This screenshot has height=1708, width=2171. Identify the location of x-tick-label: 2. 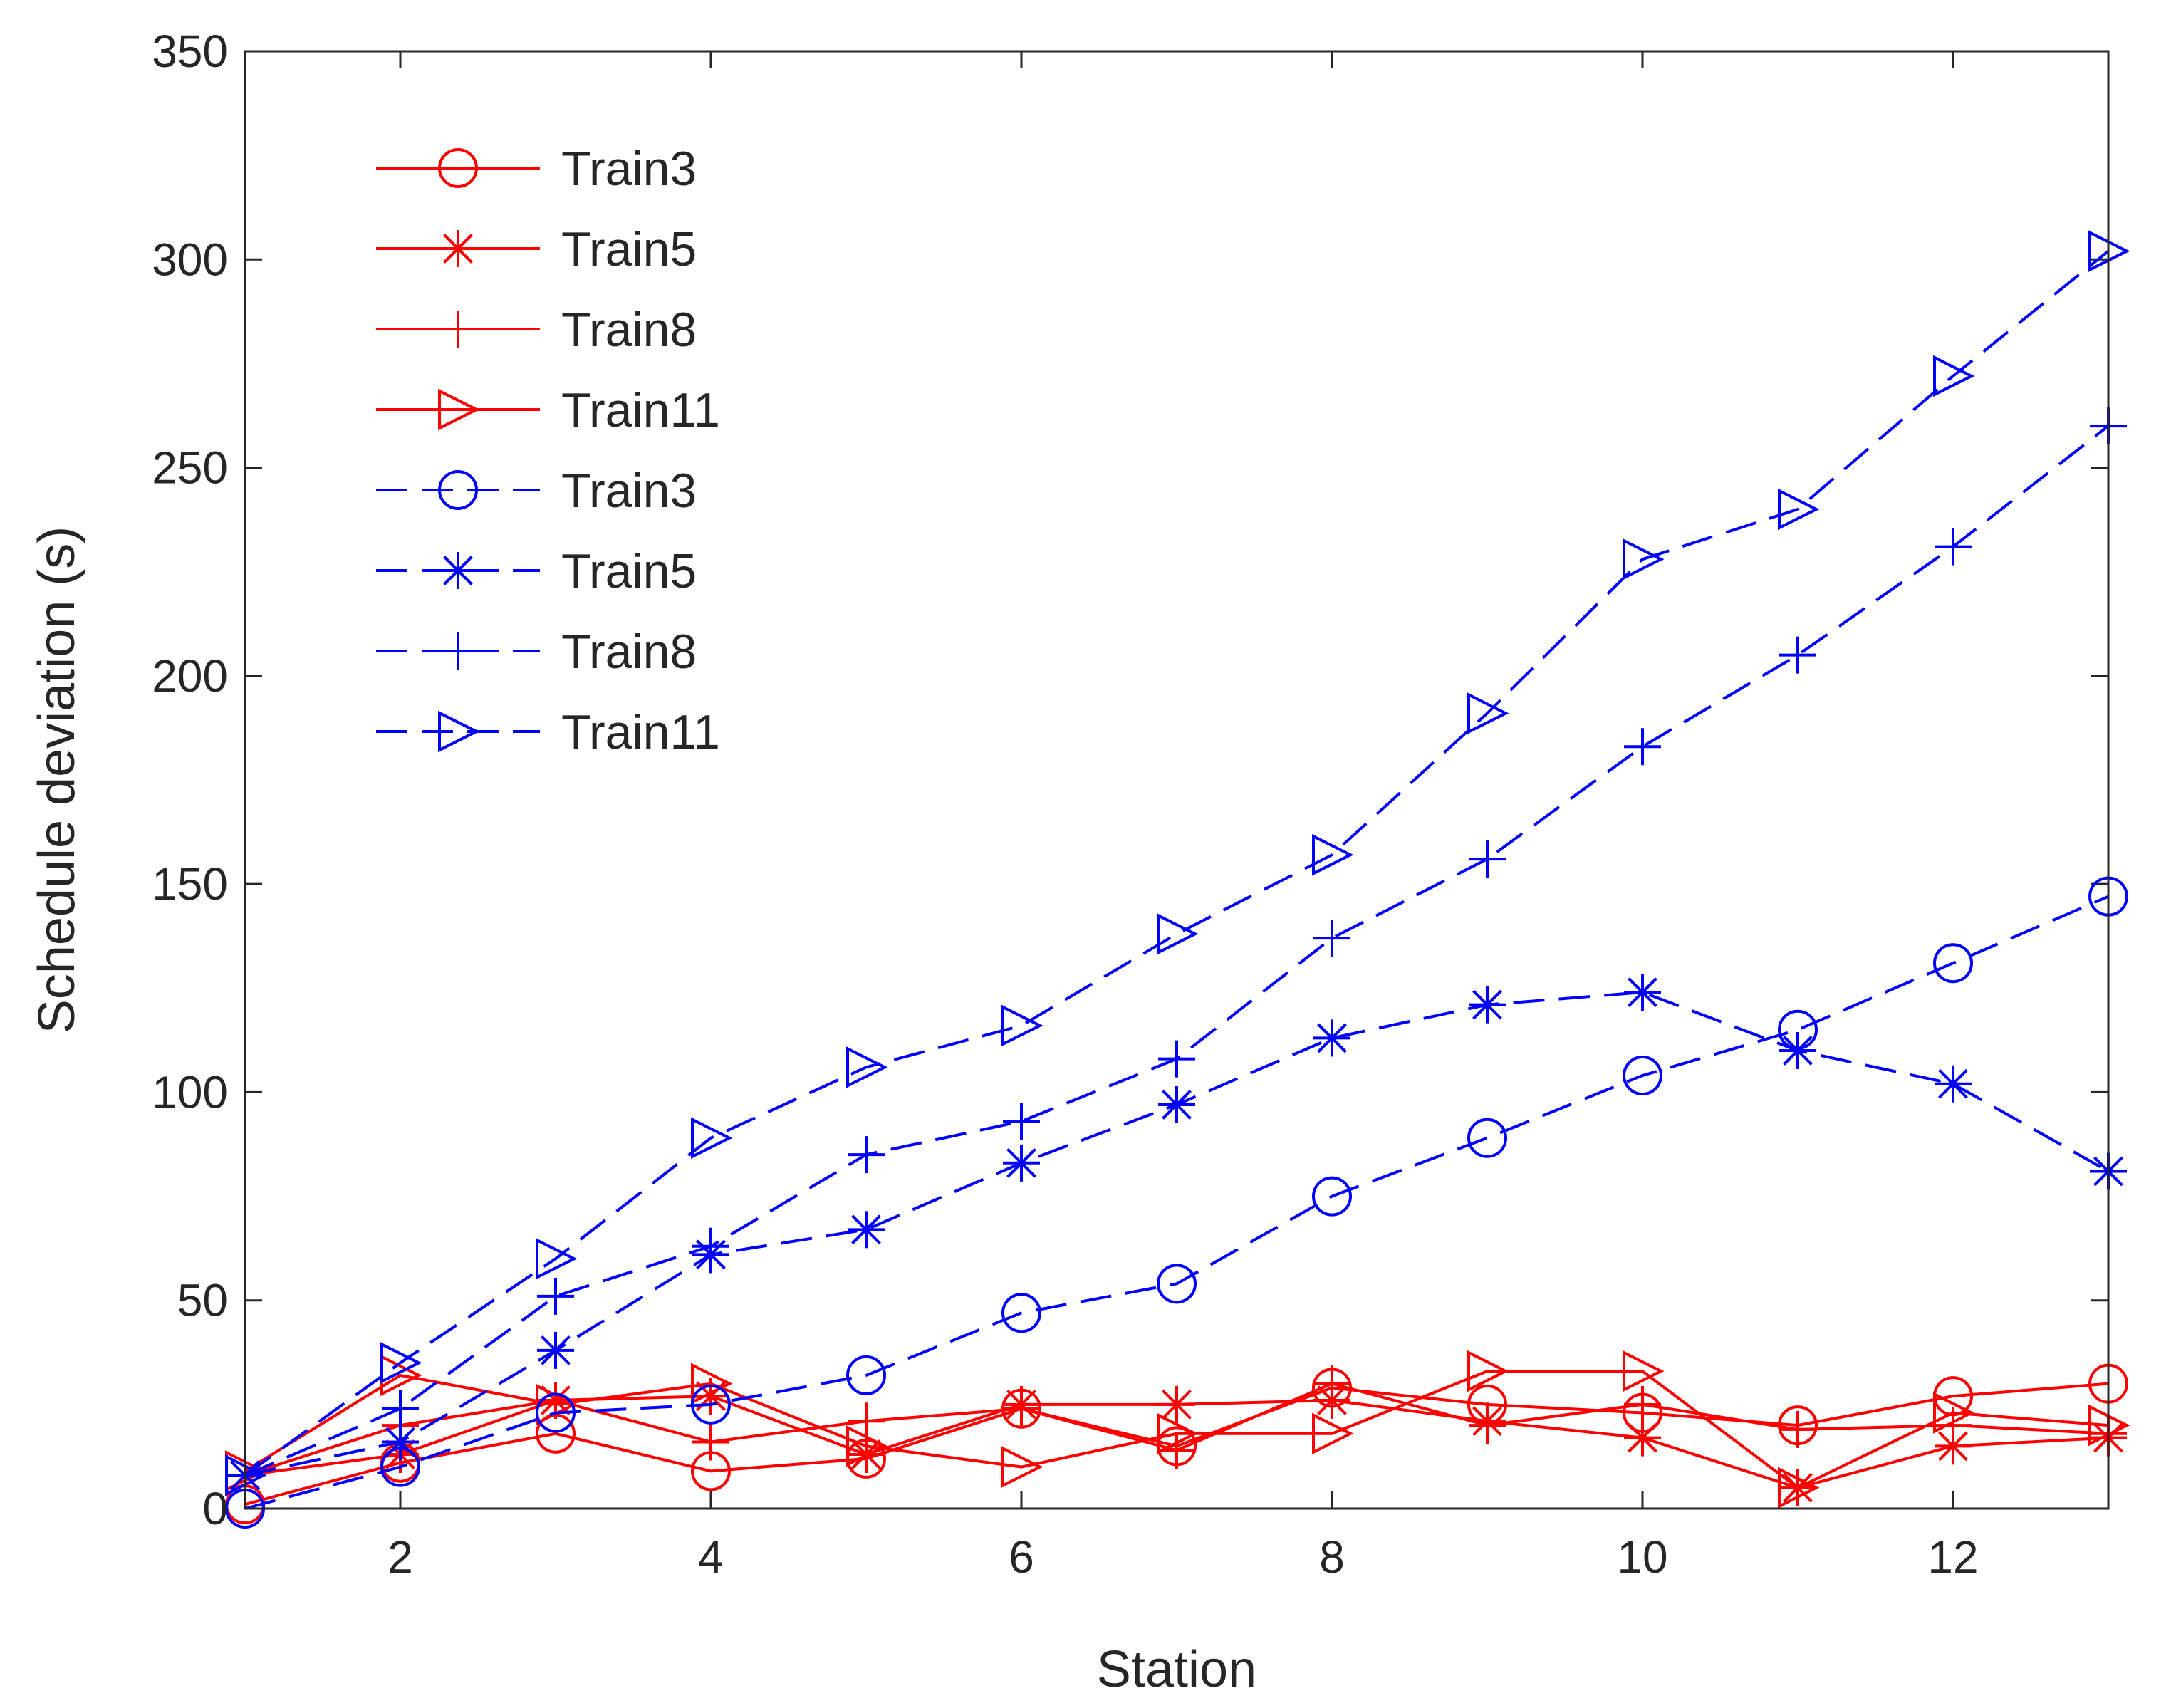
(400, 1557).